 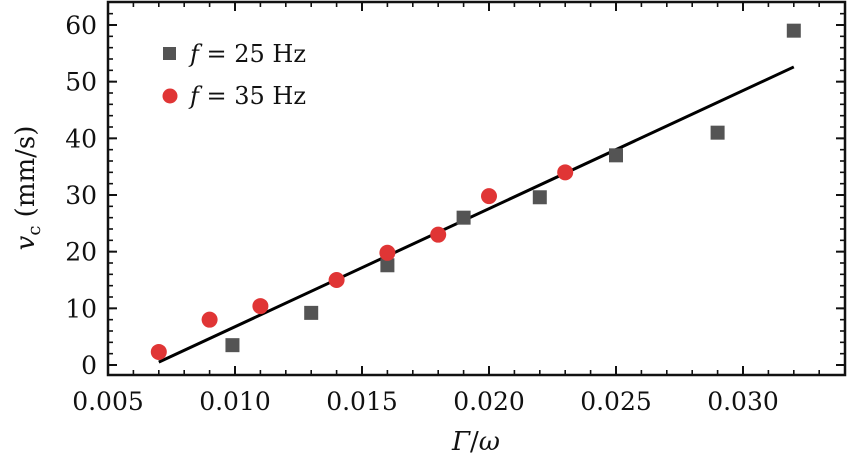 I want to click on y-tick-label: 50, so click(x=81, y=82).